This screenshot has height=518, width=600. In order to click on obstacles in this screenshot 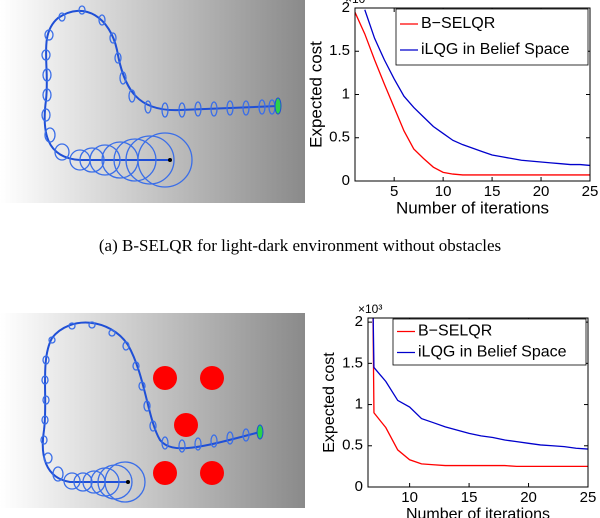, I will do `click(188, 425)`.